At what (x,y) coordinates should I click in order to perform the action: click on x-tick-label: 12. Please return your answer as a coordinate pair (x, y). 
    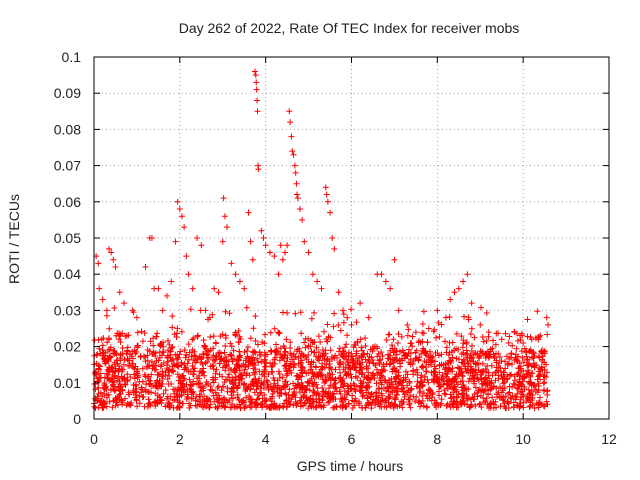
    Looking at the image, I should click on (609, 439).